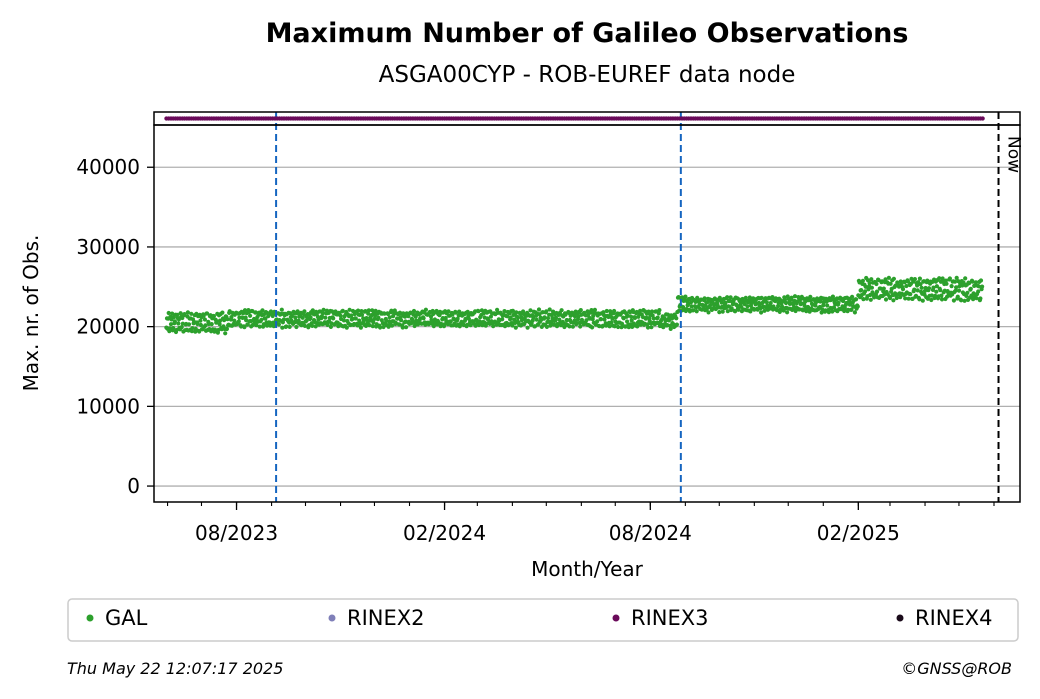 The image size is (1040, 699). I want to click on y-tick-label: 0, so click(133, 486).